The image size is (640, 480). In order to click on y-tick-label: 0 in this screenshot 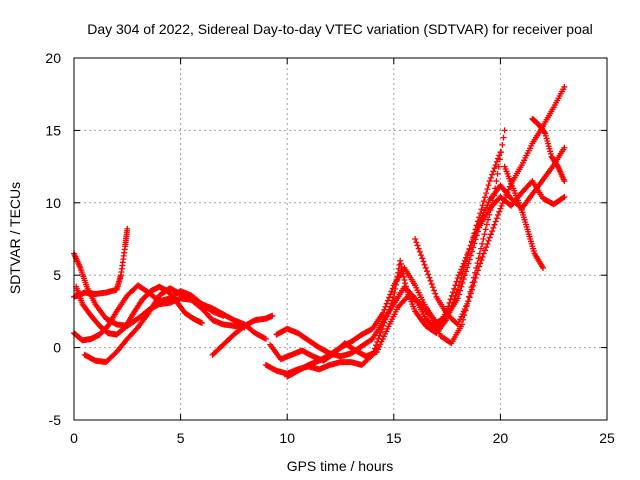, I will do `click(57, 348)`.